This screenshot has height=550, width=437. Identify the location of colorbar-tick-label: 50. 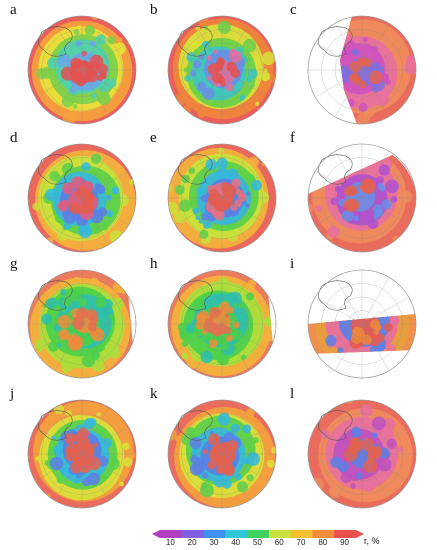
(257, 542).